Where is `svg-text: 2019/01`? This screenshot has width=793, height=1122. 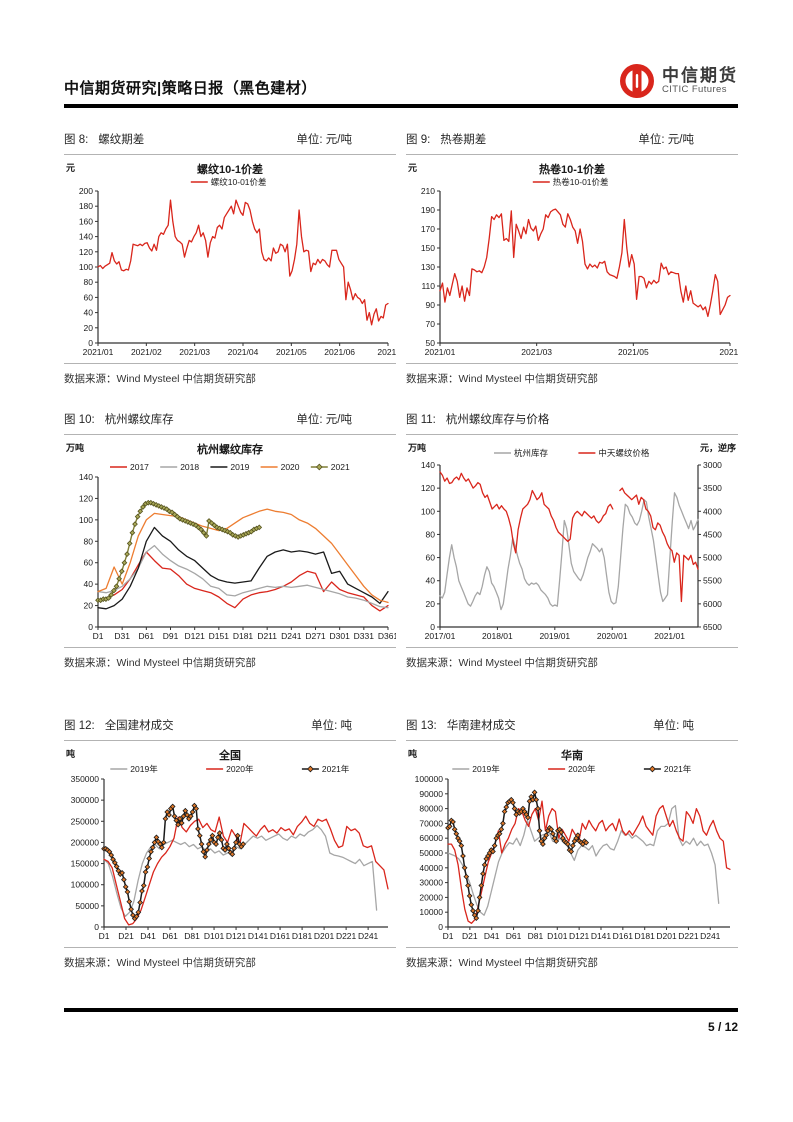 svg-text: 2019/01 is located at coordinates (554, 636).